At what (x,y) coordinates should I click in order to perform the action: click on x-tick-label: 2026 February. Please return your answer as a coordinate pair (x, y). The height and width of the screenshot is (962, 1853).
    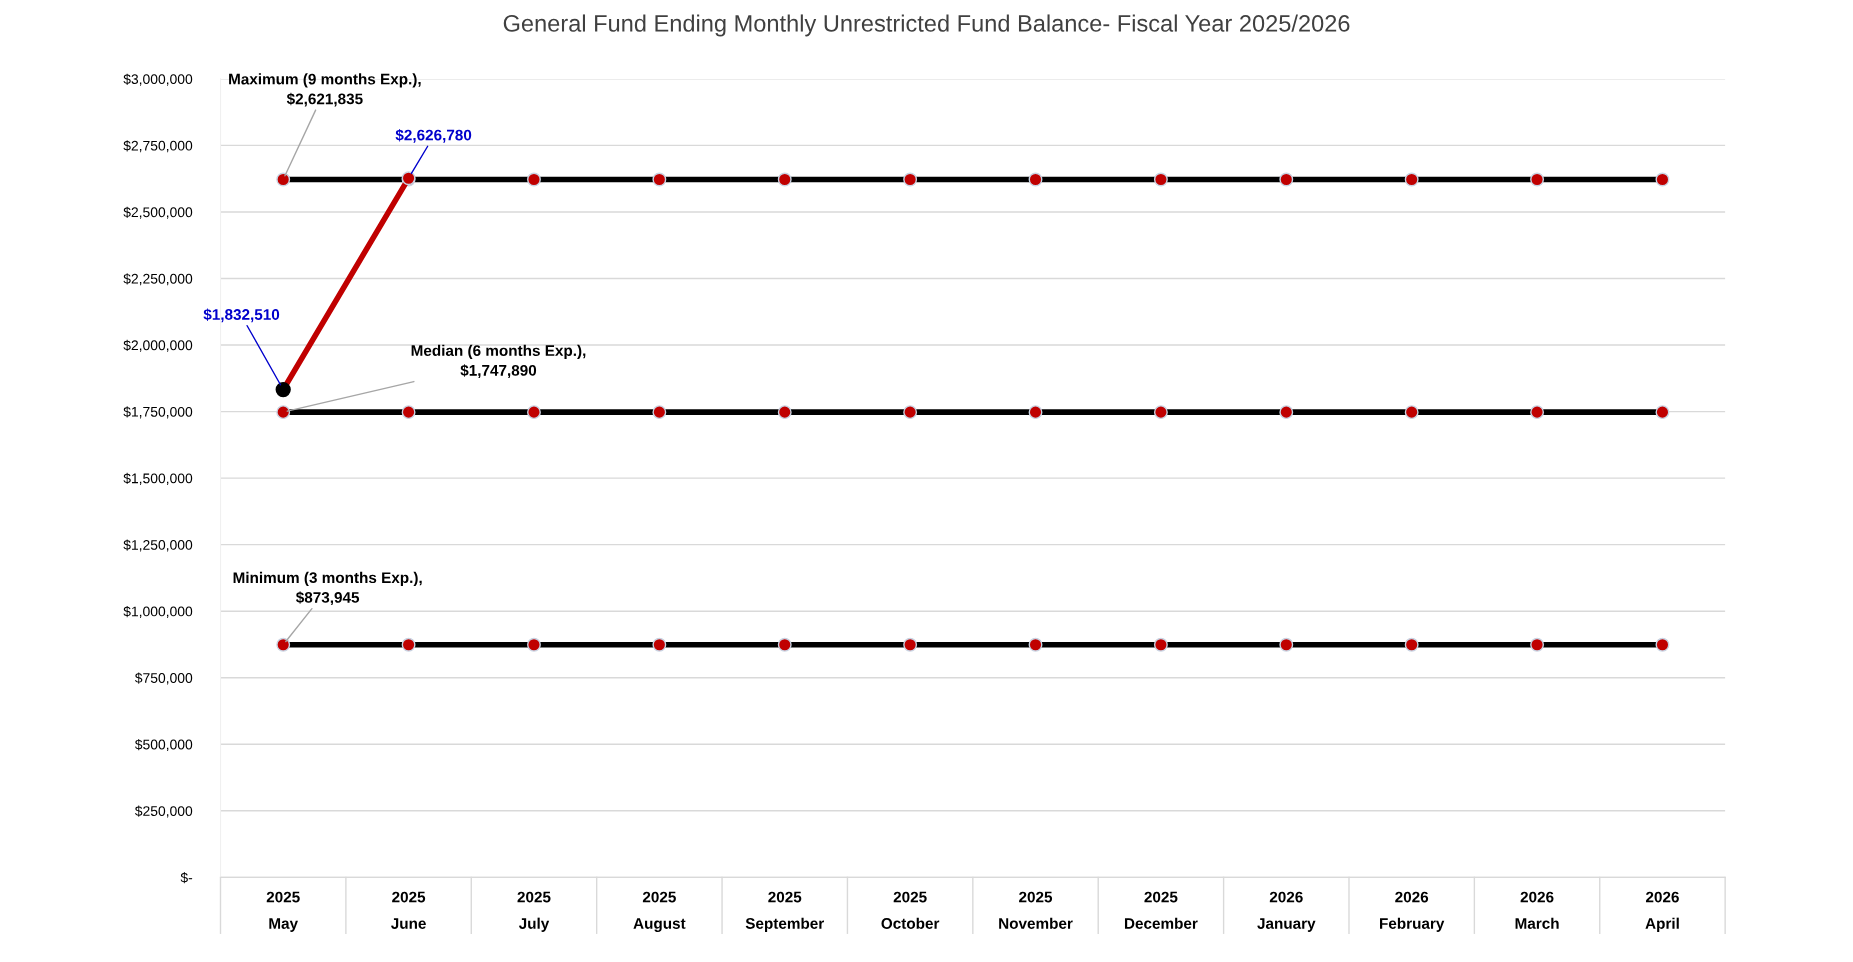
    Looking at the image, I should click on (1412, 911).